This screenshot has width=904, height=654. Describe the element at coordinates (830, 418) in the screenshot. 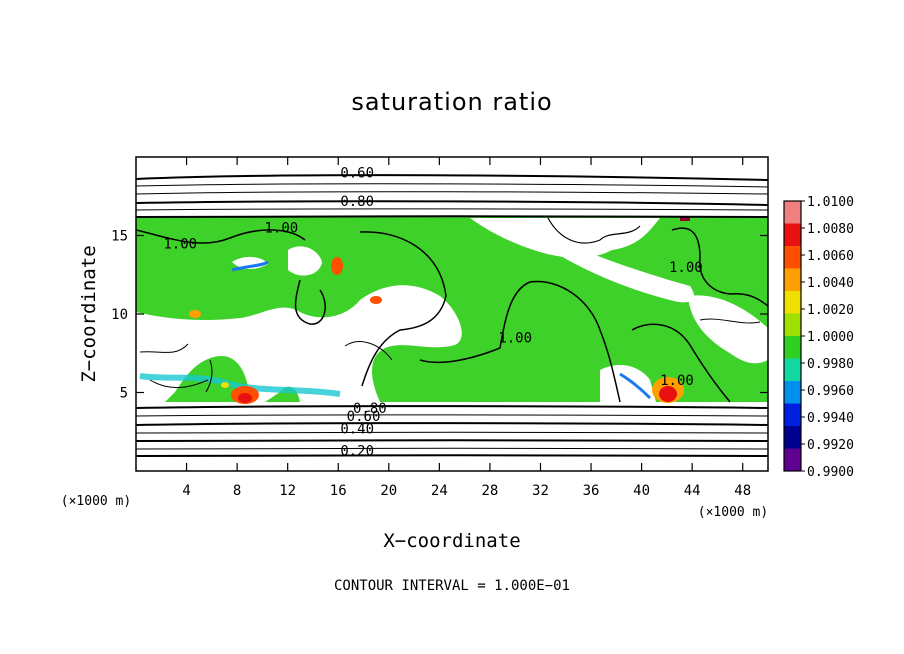

I see `colorbar-label: 0.9940` at that location.